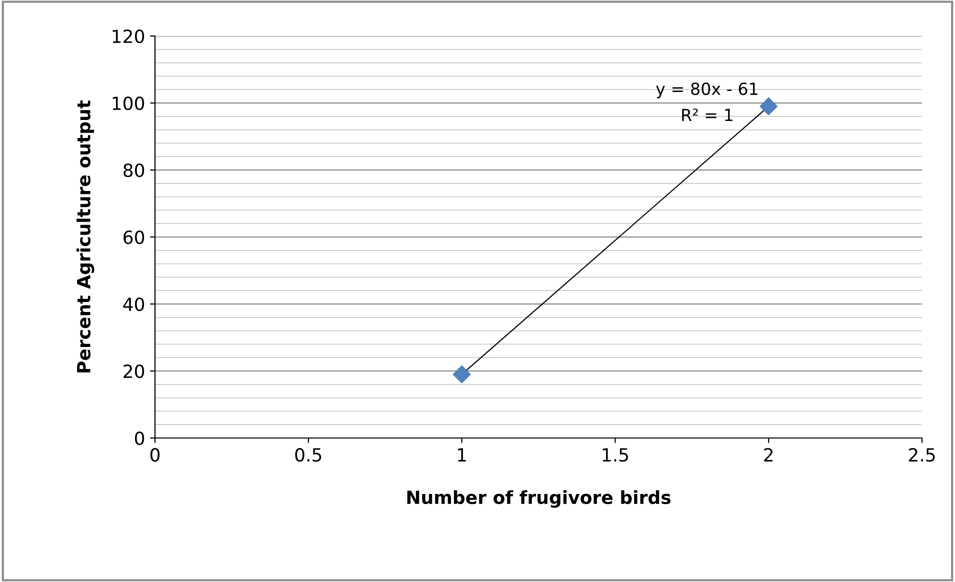  Describe the element at coordinates (128, 36) in the screenshot. I see `y-tick-label: 120` at that location.